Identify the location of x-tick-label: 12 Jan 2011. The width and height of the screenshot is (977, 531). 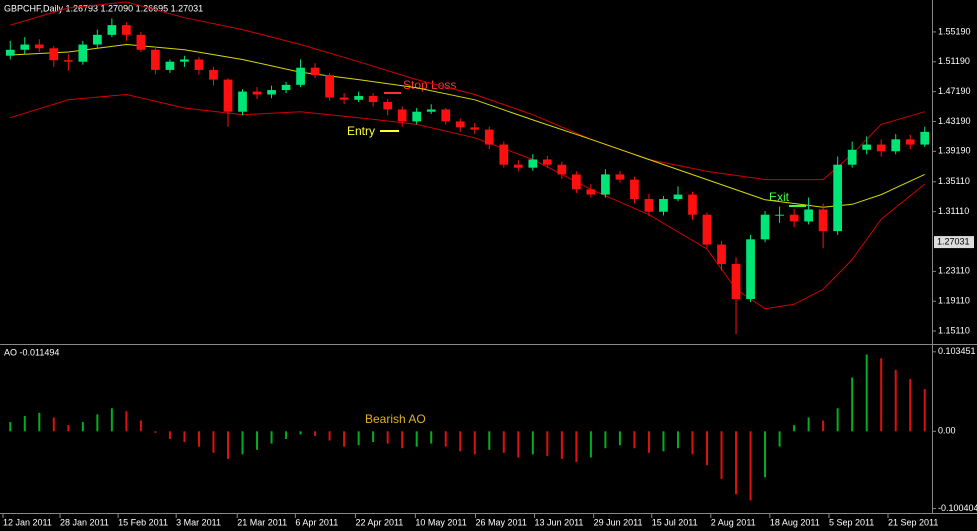
(27, 522).